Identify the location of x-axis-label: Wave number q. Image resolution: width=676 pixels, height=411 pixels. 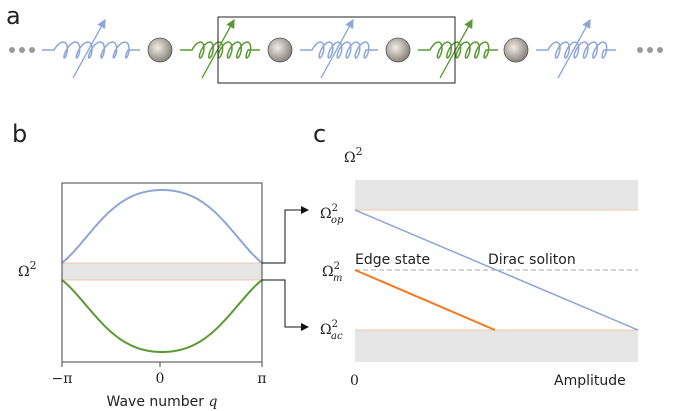
(162, 402).